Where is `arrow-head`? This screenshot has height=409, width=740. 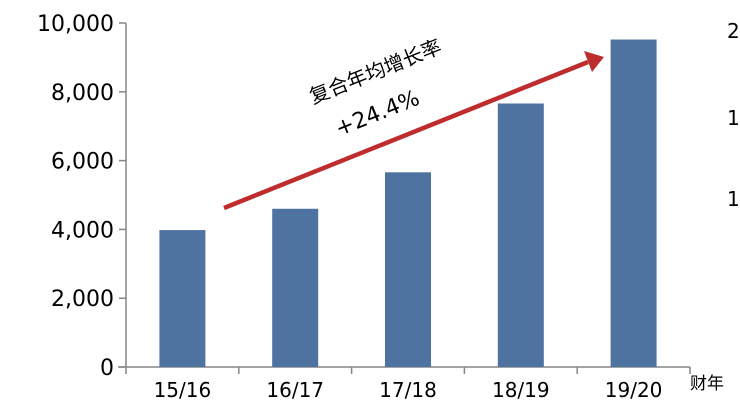
arrow-head is located at coordinates (594, 61).